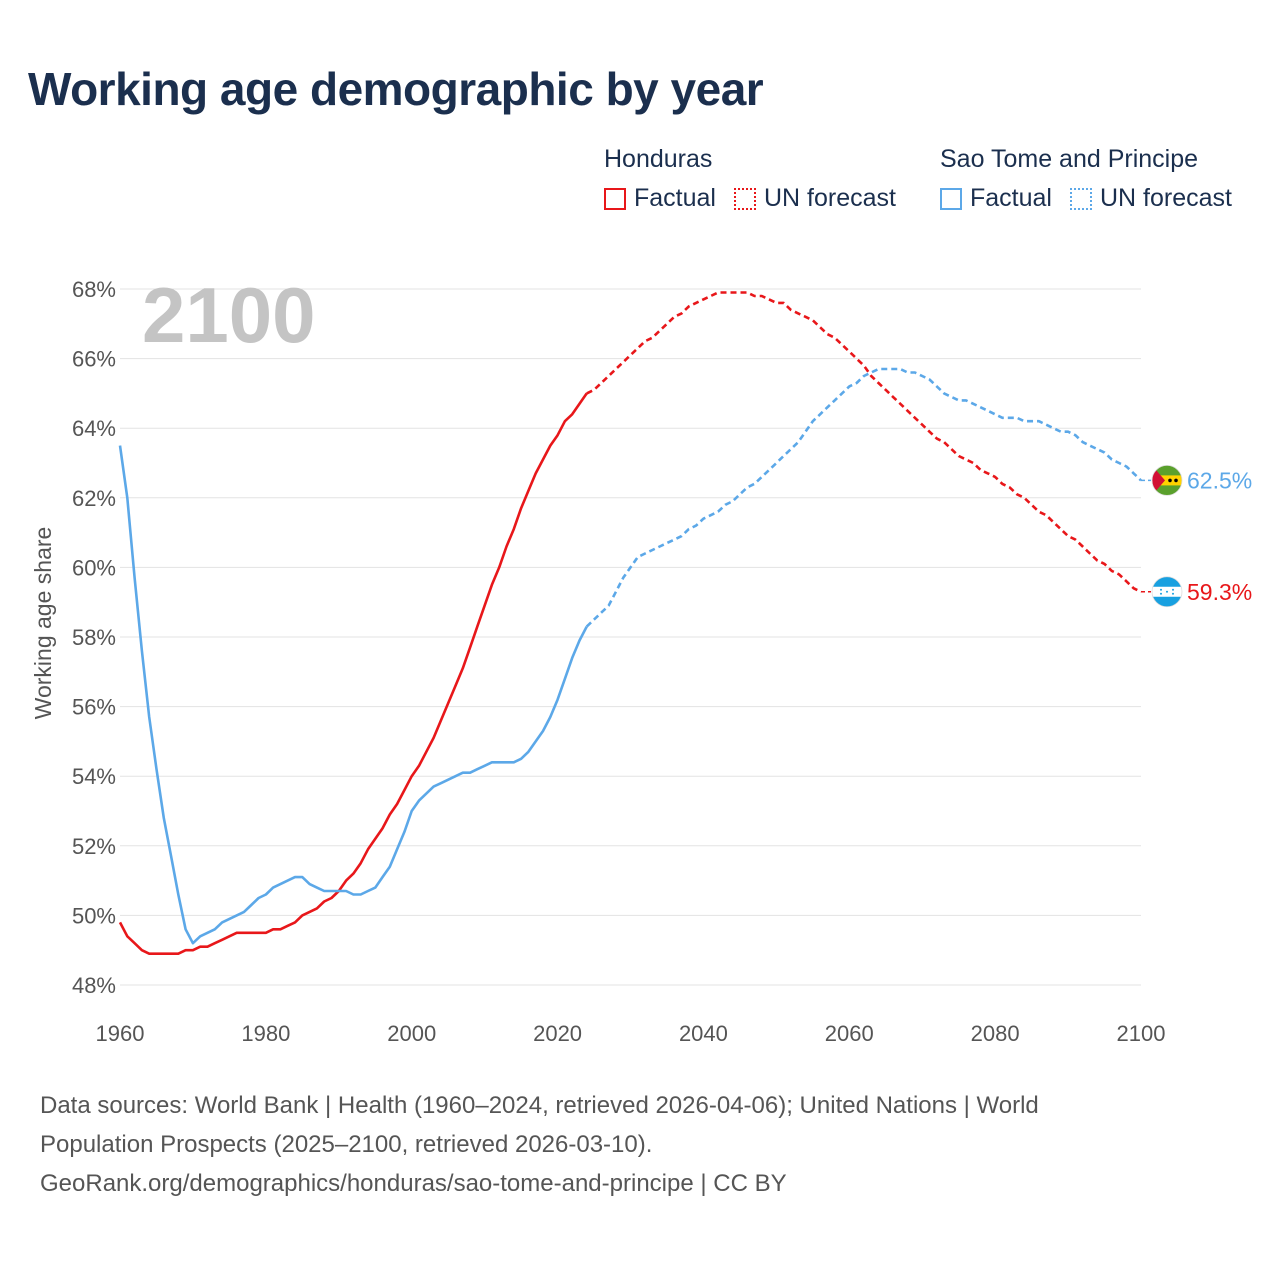  I want to click on series-end-label: 59.3%, so click(1219, 592).